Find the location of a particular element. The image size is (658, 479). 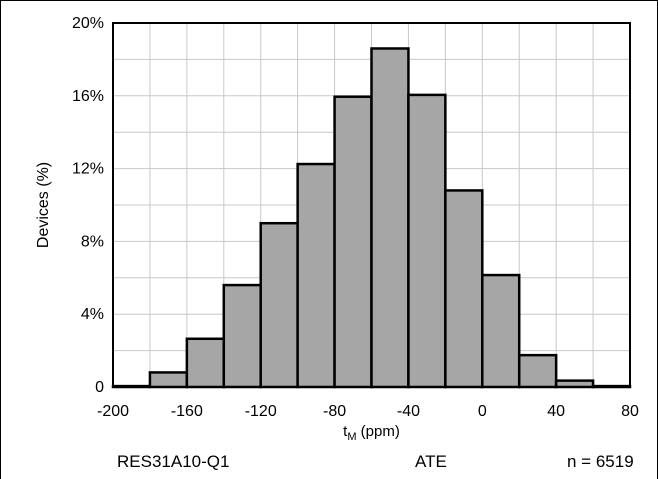

x-axis-label: tM (ppm) is located at coordinates (371, 433).